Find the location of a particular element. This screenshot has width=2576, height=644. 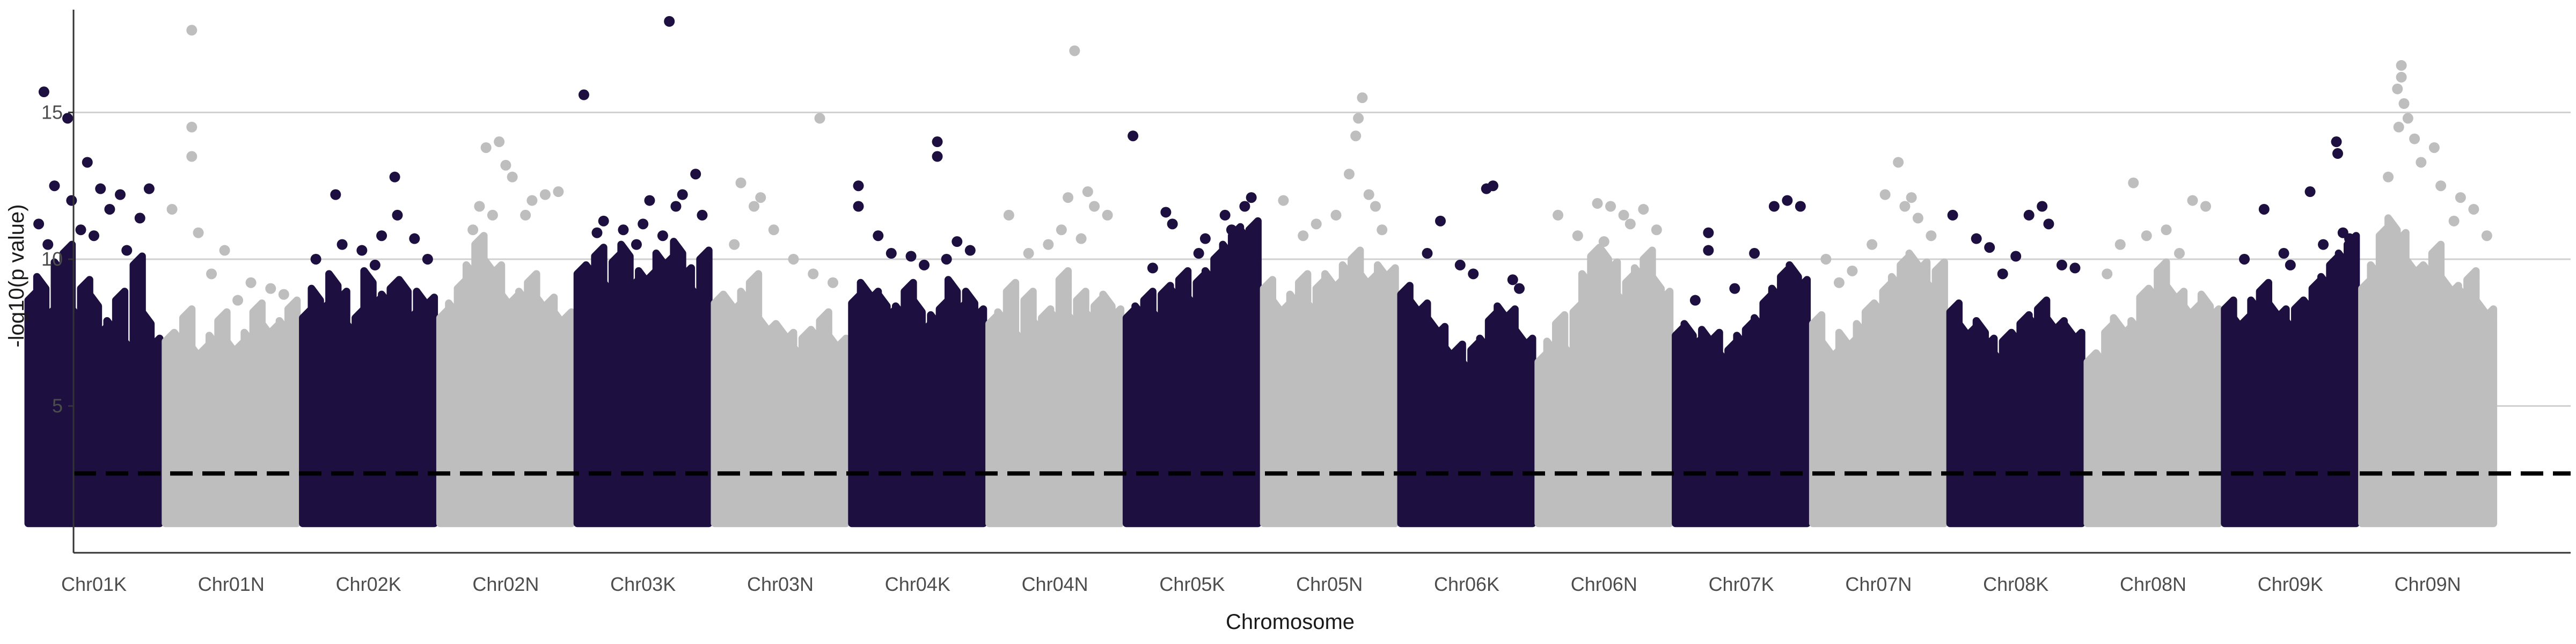

x-tick-label: Chr04N is located at coordinates (1055, 584).